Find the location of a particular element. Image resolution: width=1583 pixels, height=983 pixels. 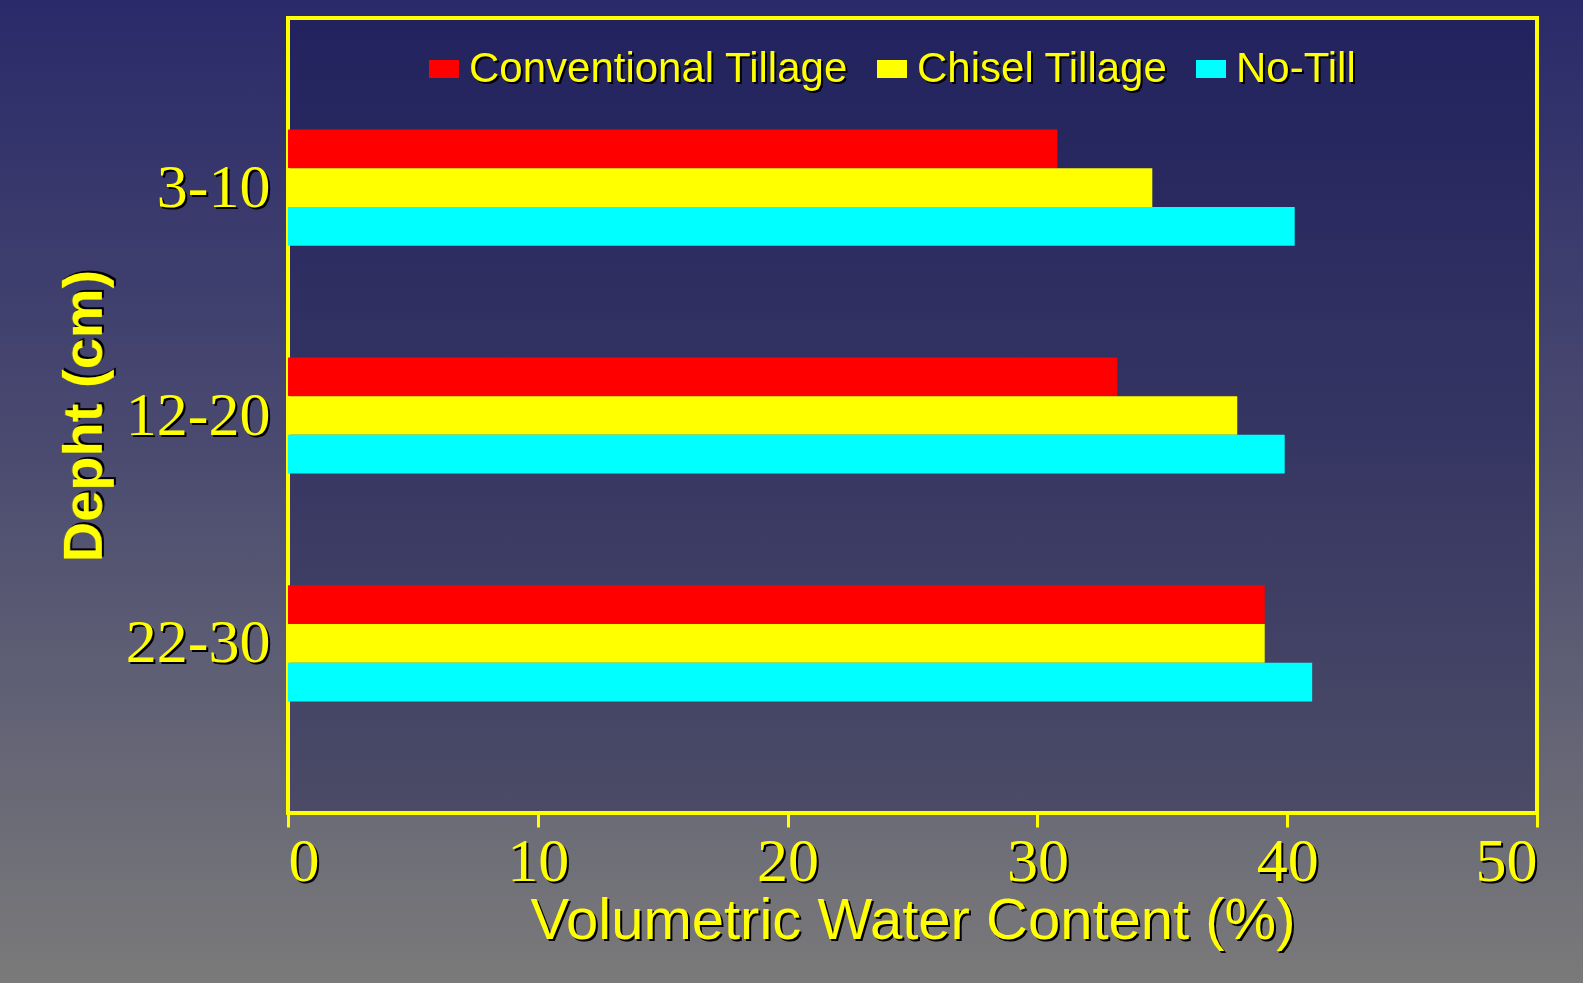

legend-label: No-Till is located at coordinates (1296, 67).